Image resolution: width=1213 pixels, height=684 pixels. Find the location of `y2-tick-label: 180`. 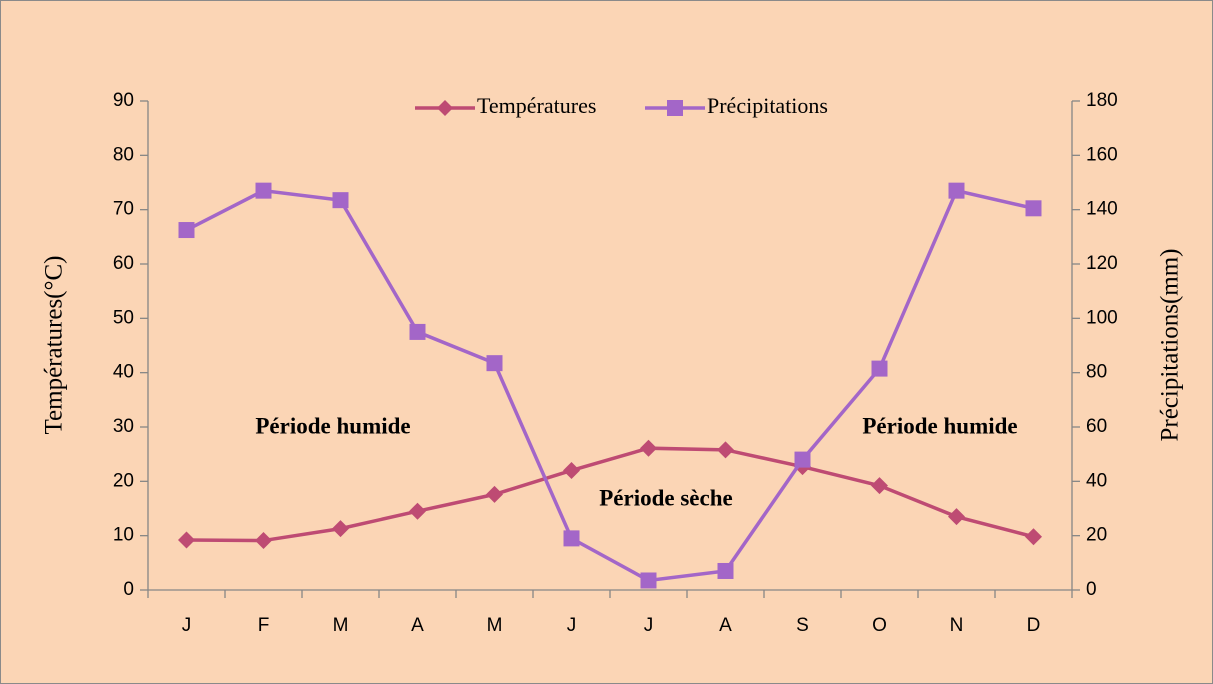

y2-tick-label: 180 is located at coordinates (1102, 100).